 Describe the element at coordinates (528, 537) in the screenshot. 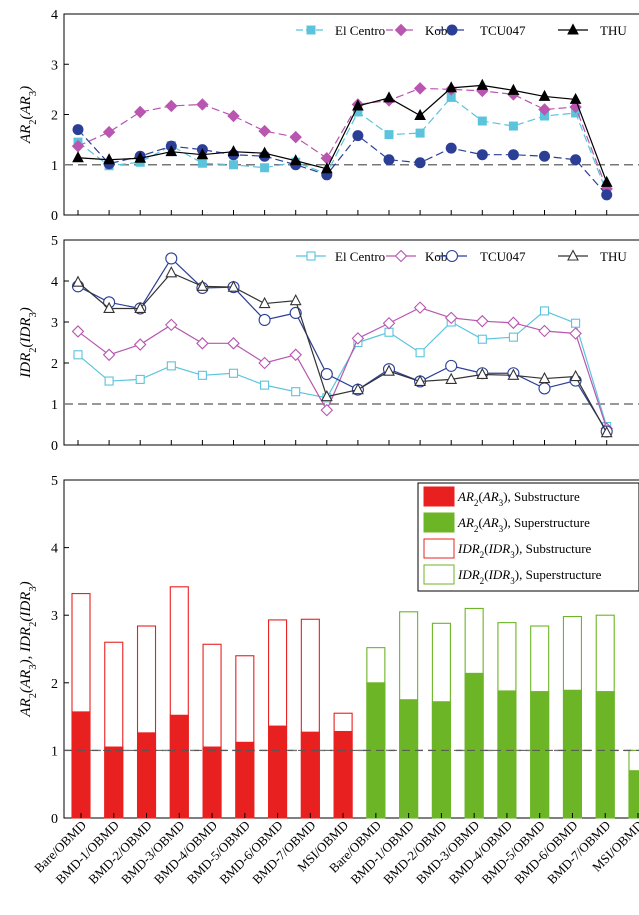

I see `legend-box` at that location.